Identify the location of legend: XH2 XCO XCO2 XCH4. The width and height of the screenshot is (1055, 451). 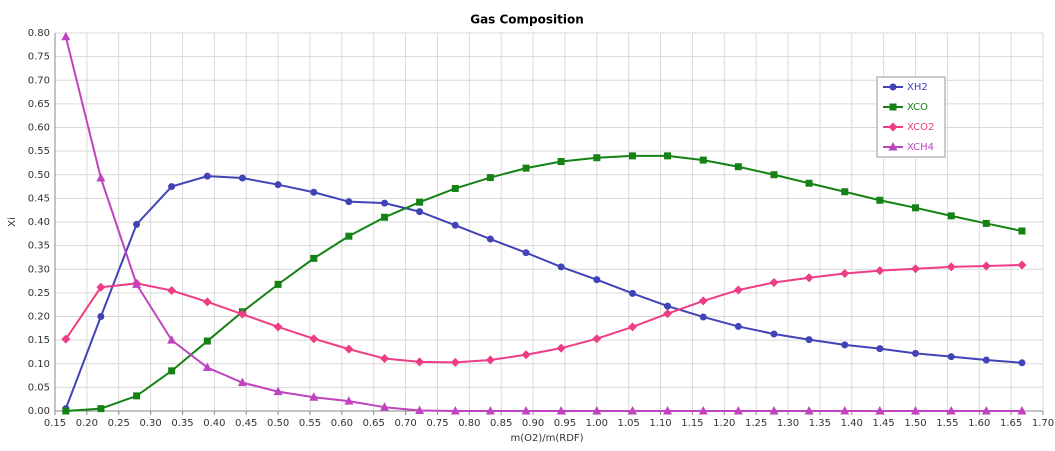
(911, 117).